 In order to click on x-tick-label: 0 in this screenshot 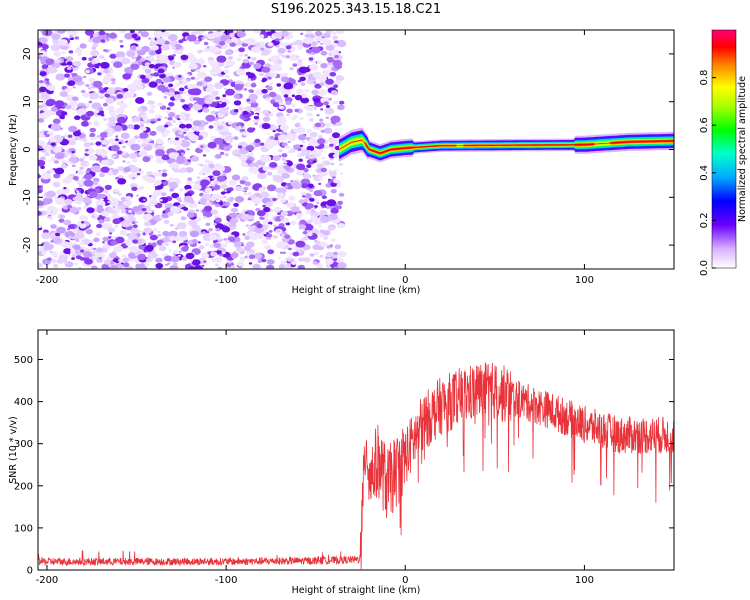, I will do `click(405, 580)`.